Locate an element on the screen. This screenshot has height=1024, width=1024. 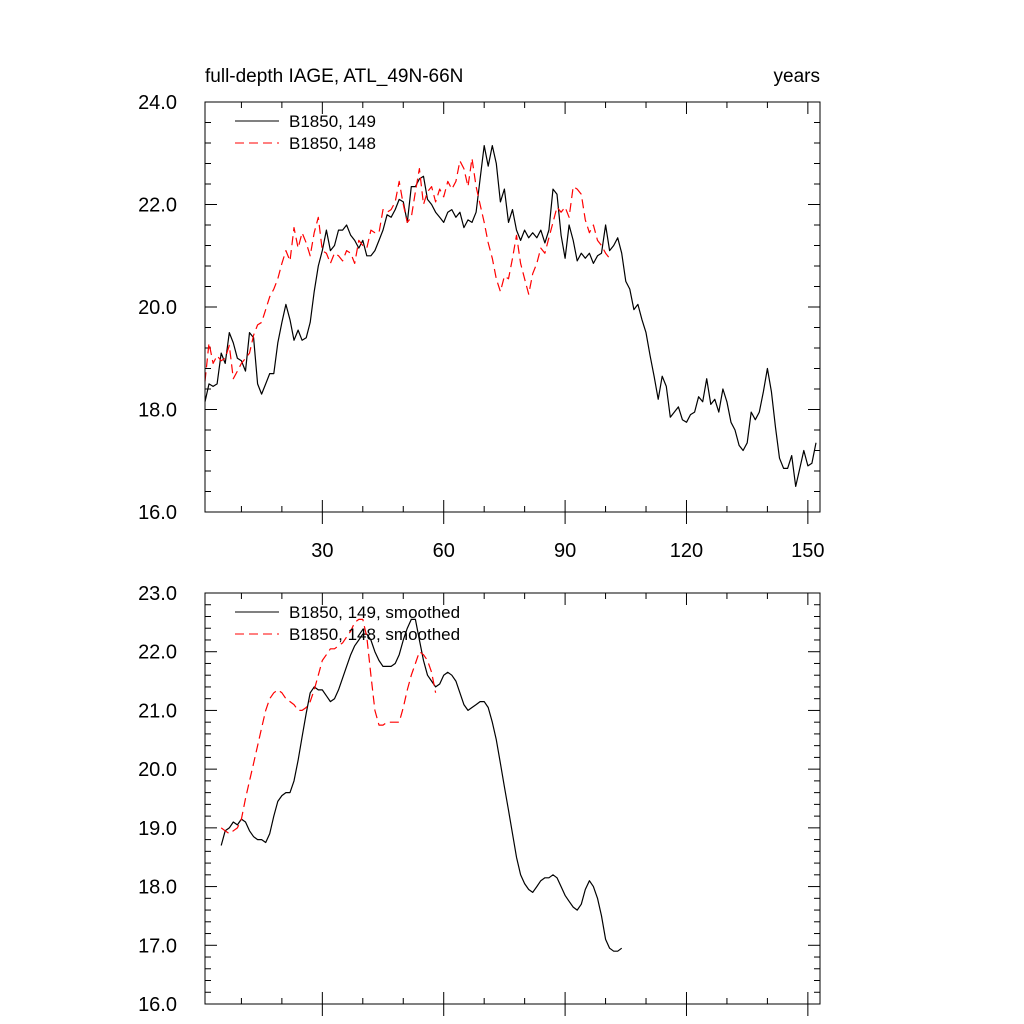
bottom-y-tick-label: 16.0 is located at coordinates (157, 1005).